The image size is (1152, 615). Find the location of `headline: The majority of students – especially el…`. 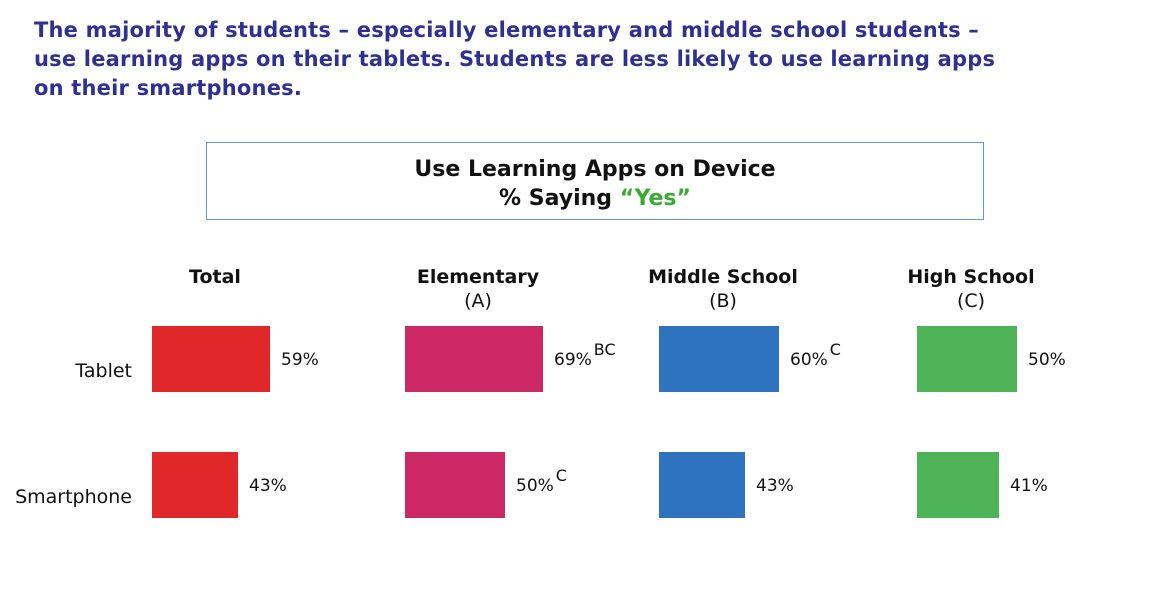

headline: The majority of students – especially el… is located at coordinates (584, 59).